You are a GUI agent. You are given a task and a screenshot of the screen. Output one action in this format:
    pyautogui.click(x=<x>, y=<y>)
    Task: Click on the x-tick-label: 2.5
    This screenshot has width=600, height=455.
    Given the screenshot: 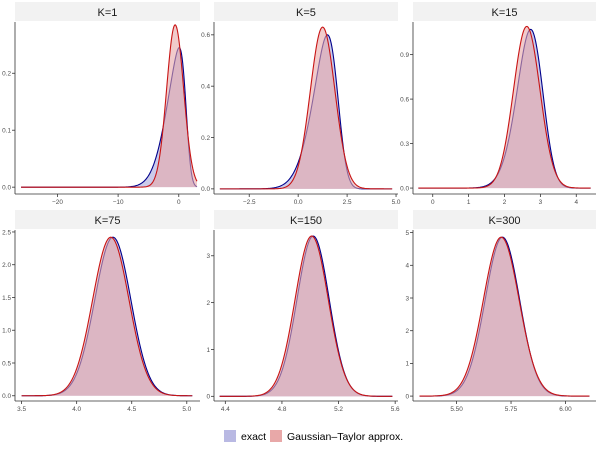 What is the action you would take?
    pyautogui.click(x=347, y=202)
    